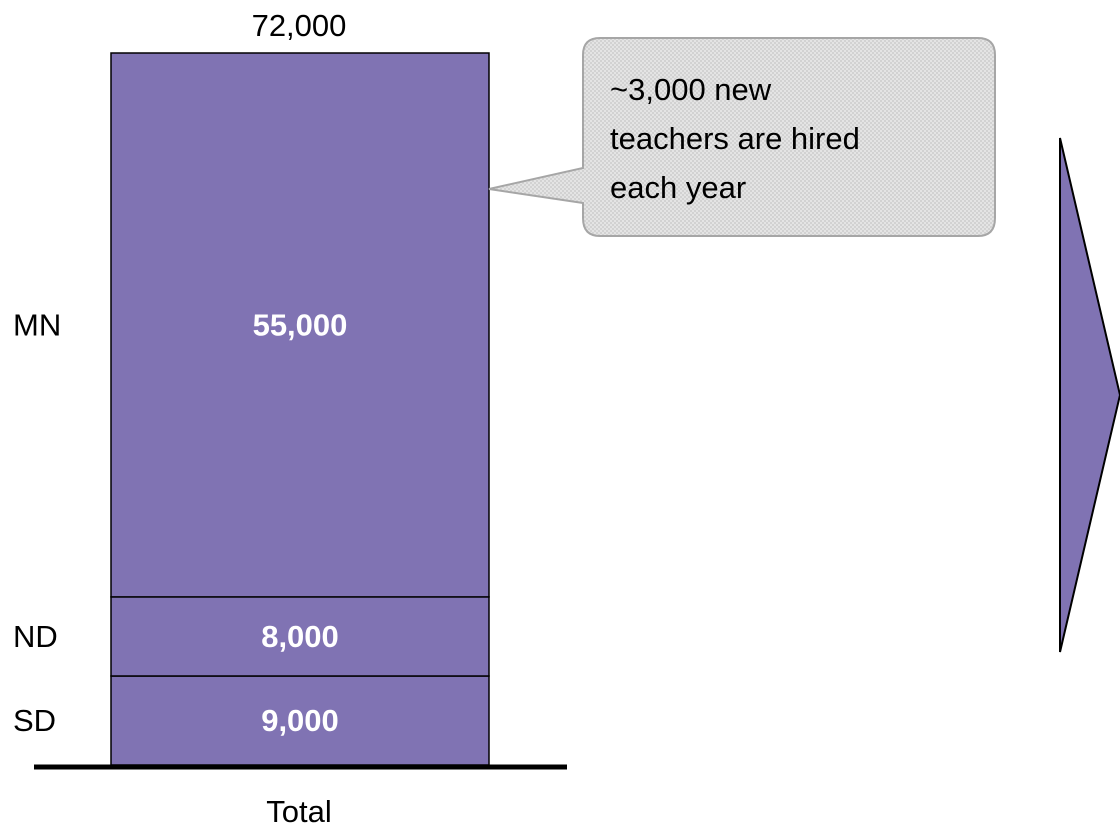 The height and width of the screenshot is (833, 1120). I want to click on data-label-nd: 8,000, so click(300, 636).